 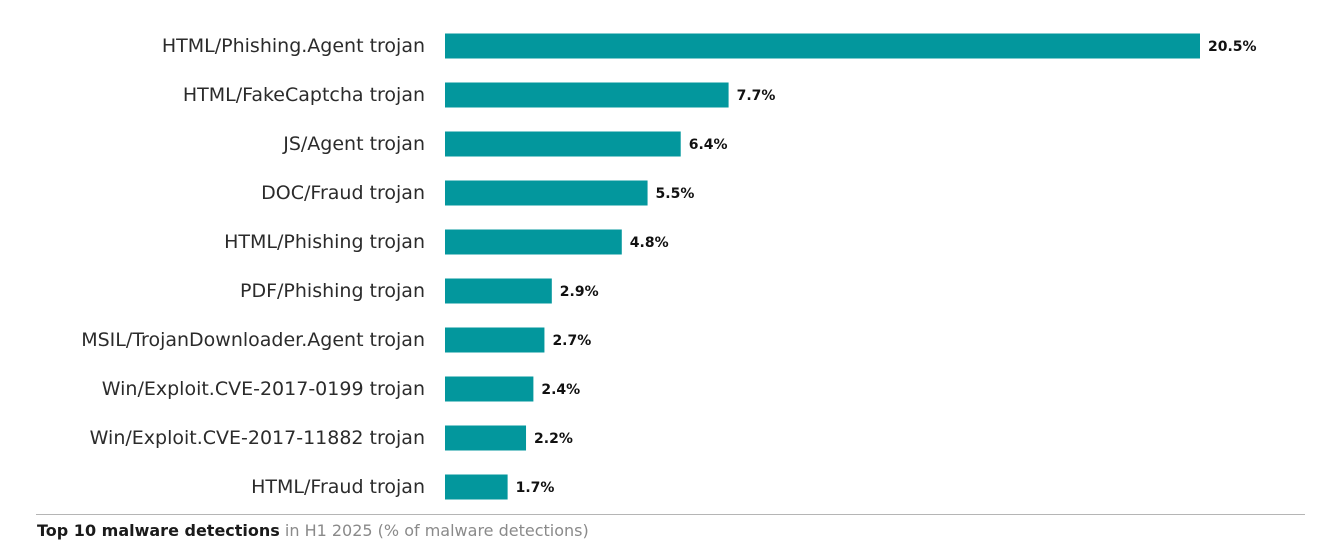 I want to click on category-label-pdf-phishing-trojan: PDF/Phishing trojan, so click(x=332, y=291).